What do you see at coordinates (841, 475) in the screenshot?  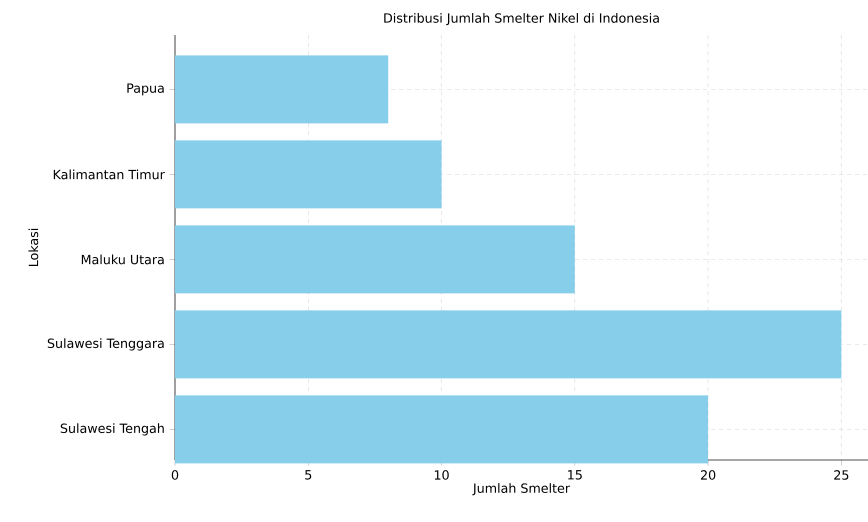 I see `x-tick-label: 25` at bounding box center [841, 475].